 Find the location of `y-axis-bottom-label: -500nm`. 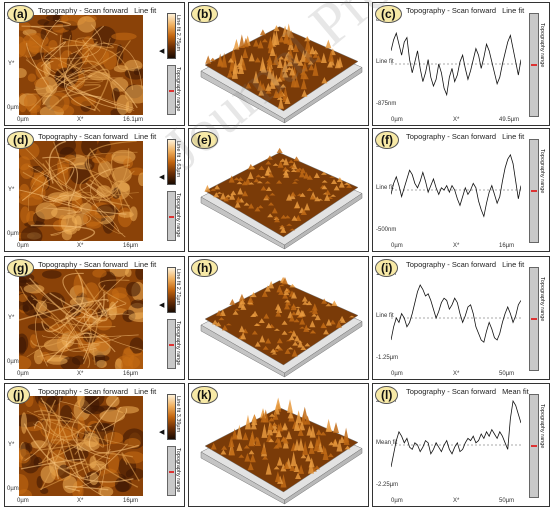

y-axis-bottom-label: -500nm is located at coordinates (386, 230).